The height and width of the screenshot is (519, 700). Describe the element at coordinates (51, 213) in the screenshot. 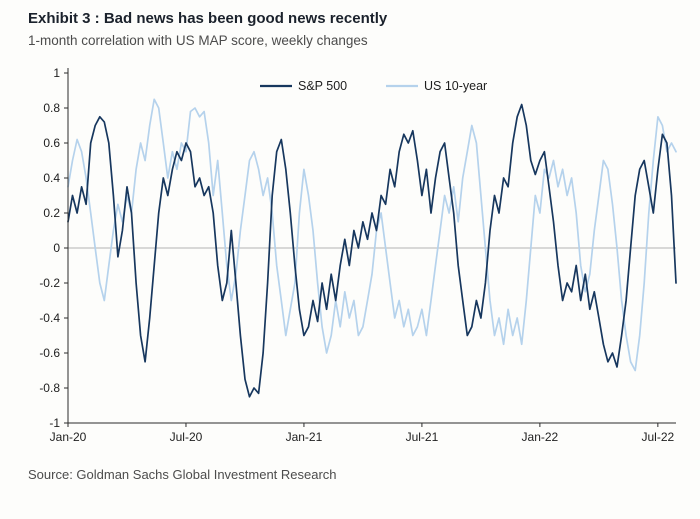

I see `y-tick-label: 0.2` at that location.